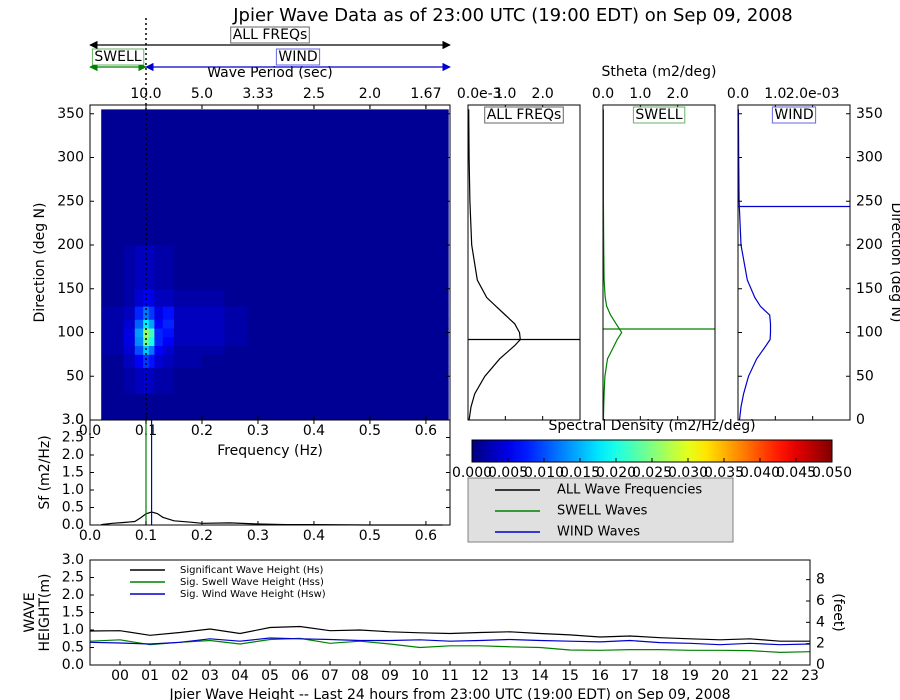 This screenshot has width=900, height=700. Describe the element at coordinates (540, 676) in the screenshot. I see `x-tick-label: 14` at that location.